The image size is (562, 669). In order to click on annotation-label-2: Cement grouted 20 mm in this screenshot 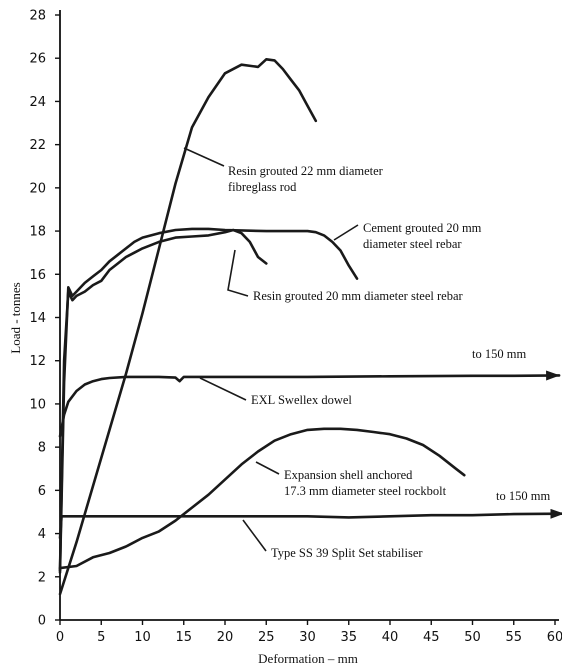, I will do `click(422, 228)`.